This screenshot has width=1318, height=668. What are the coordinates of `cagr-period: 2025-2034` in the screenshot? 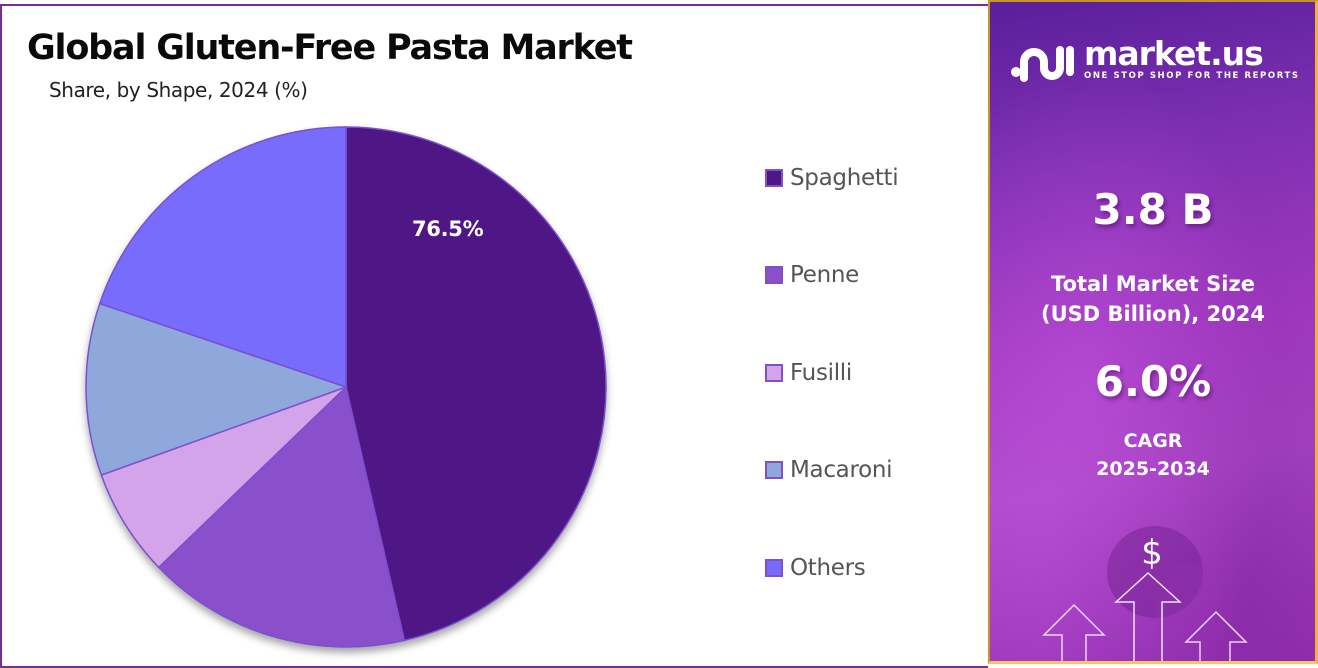 It's located at (1153, 469).